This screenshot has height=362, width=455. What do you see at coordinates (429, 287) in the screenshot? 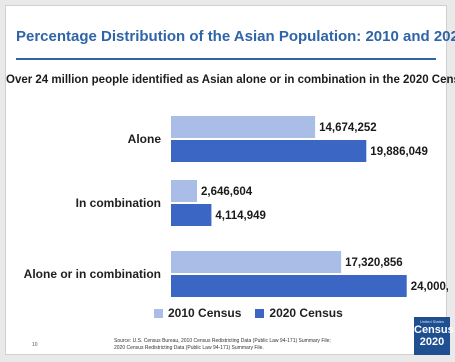
I see `data-label: 24,000,998` at bounding box center [429, 287].